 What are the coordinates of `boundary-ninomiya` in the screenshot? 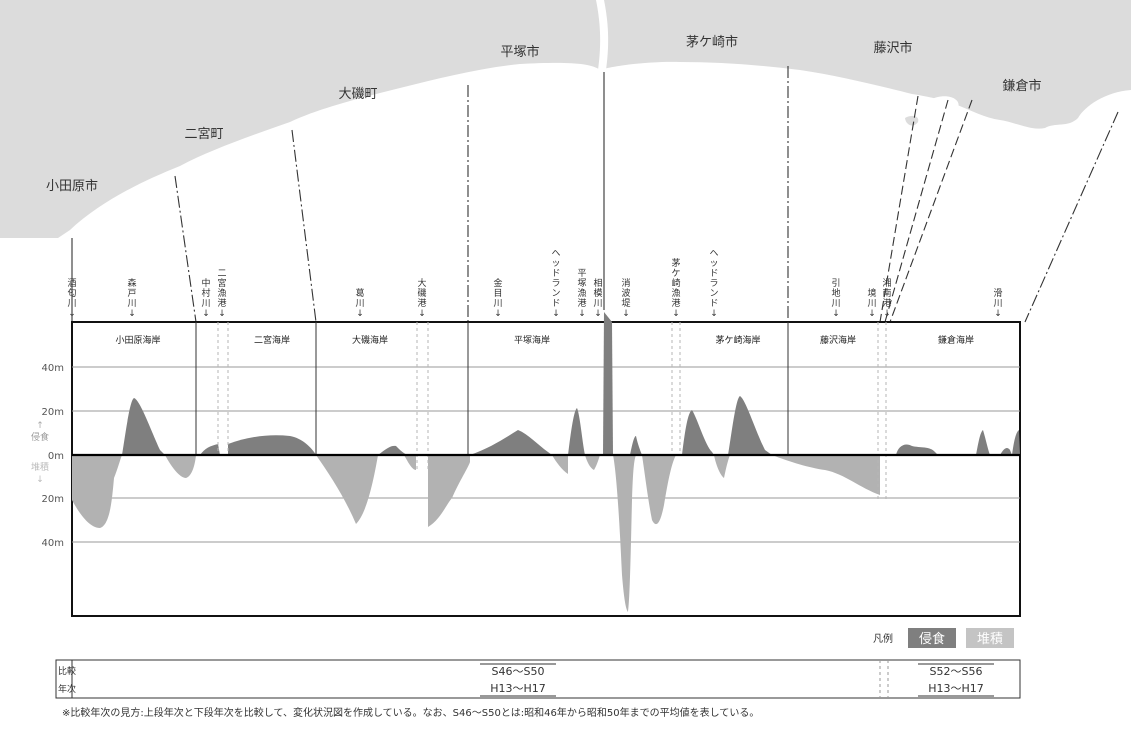 It's located at (185, 249).